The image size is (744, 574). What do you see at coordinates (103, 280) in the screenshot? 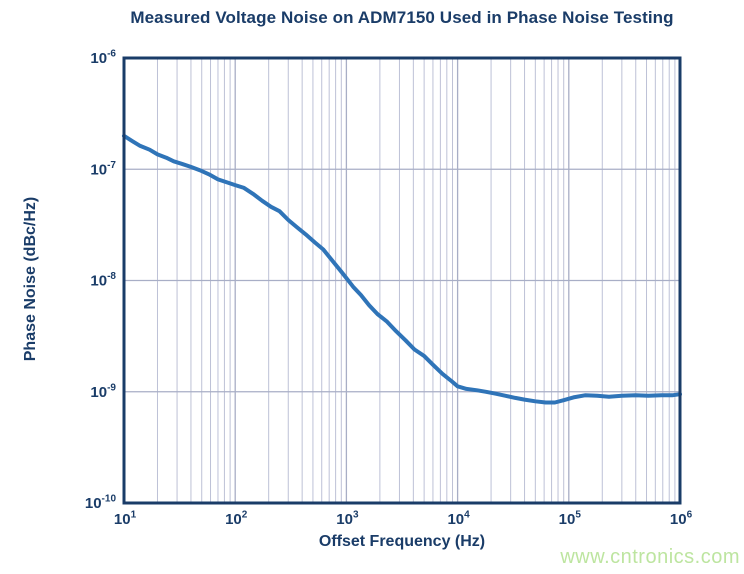
I see `y-tick-label: 10⁻⁸` at bounding box center [103, 280].